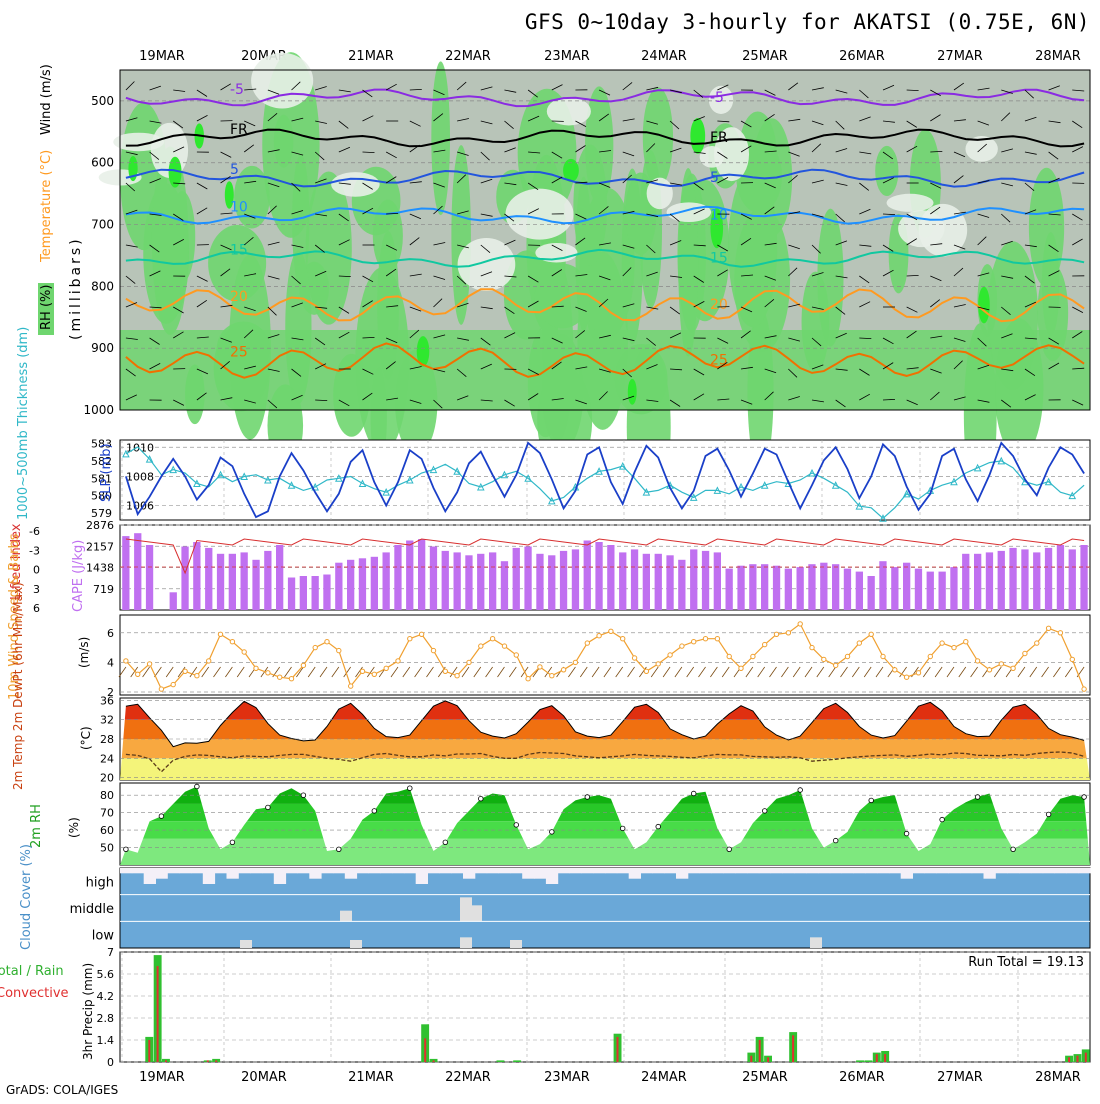 Image resolution: width=1100 pixels, height=1104 pixels. What do you see at coordinates (960, 1077) in the screenshot?
I see `bottom-day-label: 27MAR` at bounding box center [960, 1077].